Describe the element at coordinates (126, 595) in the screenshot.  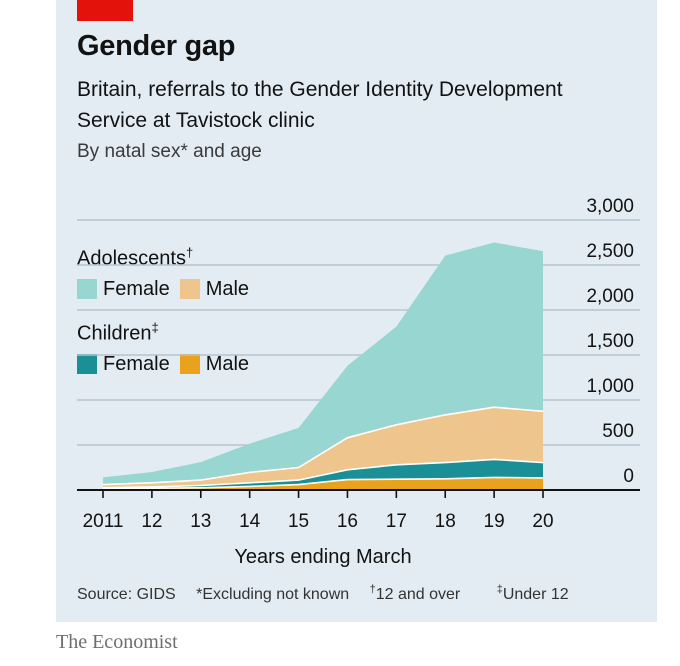
I see `source-note: Source: GIDS` at that location.